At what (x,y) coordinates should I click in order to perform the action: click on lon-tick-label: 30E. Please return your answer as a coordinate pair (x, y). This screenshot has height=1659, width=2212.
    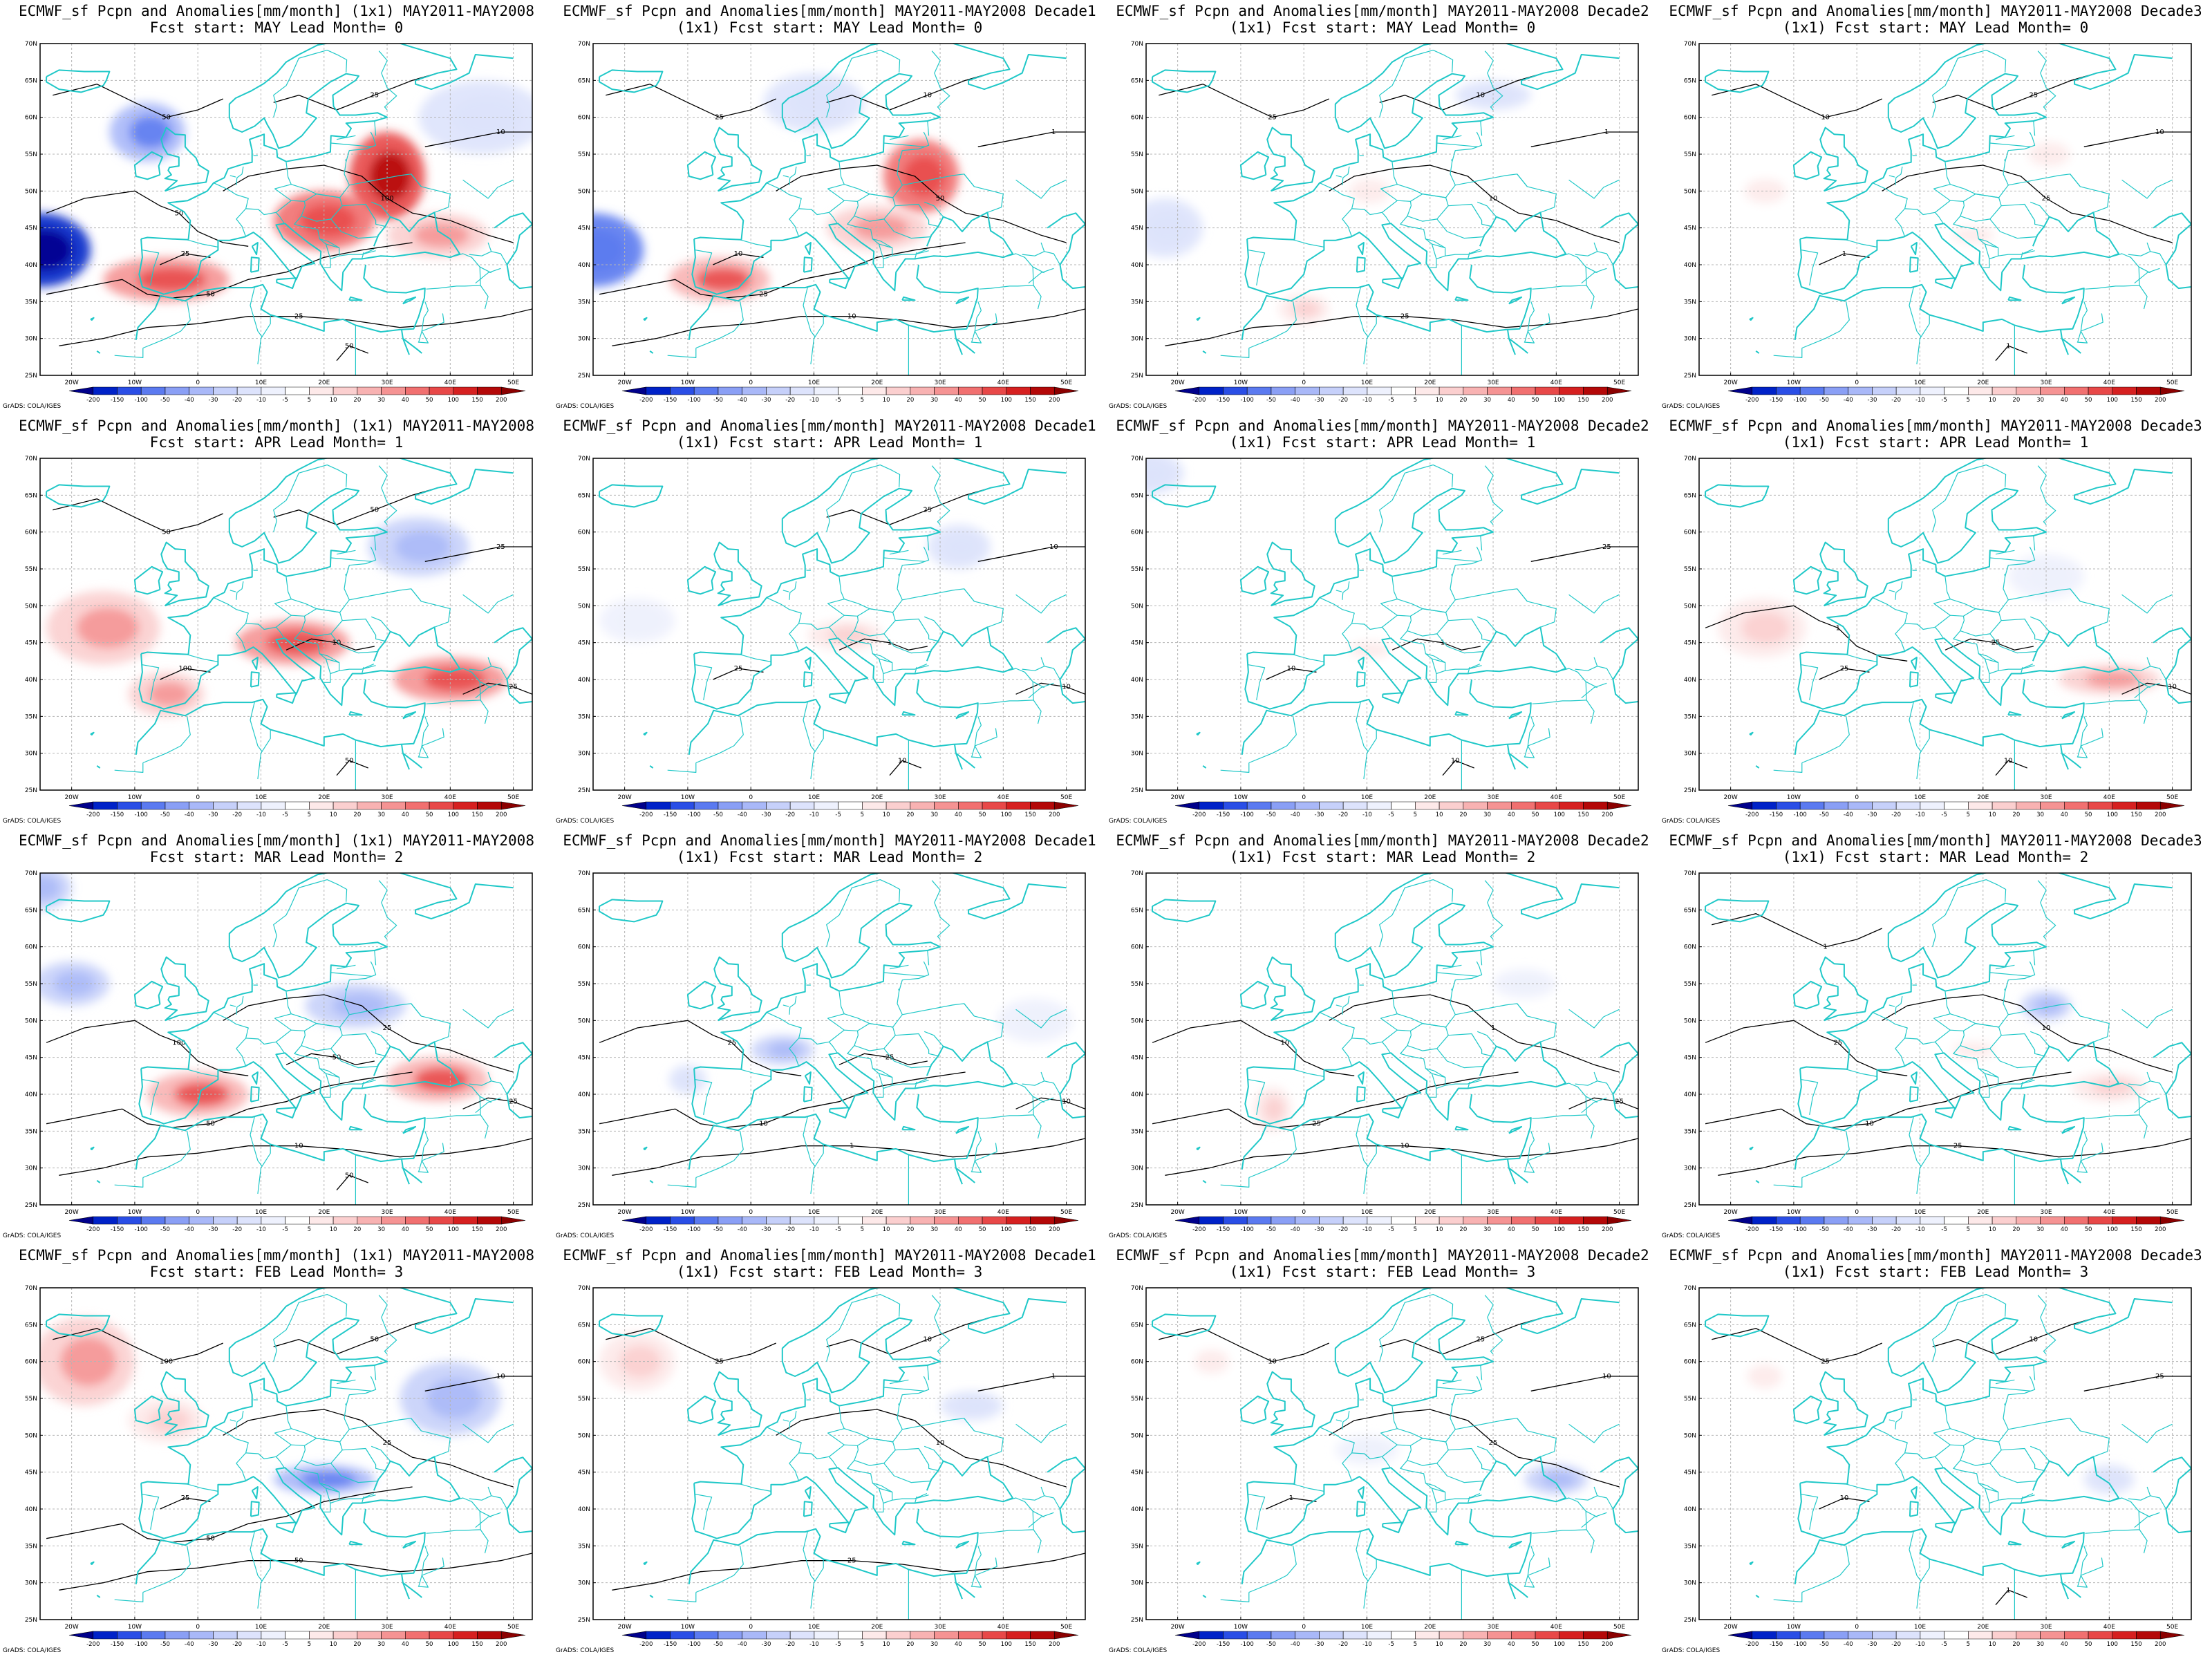
    Looking at the image, I should click on (387, 383).